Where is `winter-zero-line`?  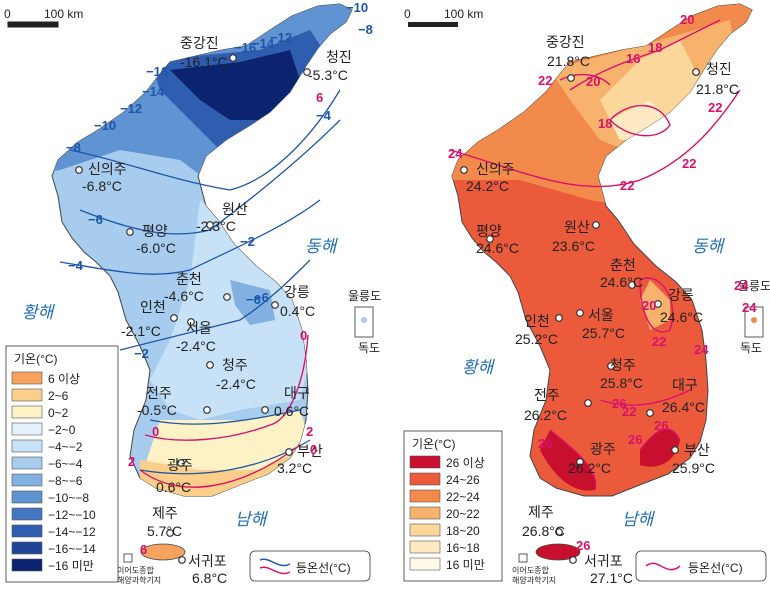 winter-zero-line is located at coordinates (224, 411).